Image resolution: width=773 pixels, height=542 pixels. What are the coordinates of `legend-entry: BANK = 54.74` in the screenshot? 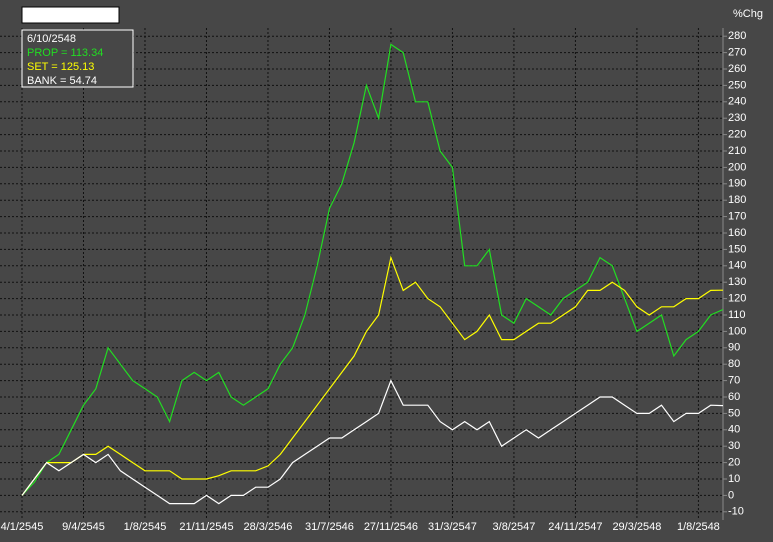 It's located at (62, 81).